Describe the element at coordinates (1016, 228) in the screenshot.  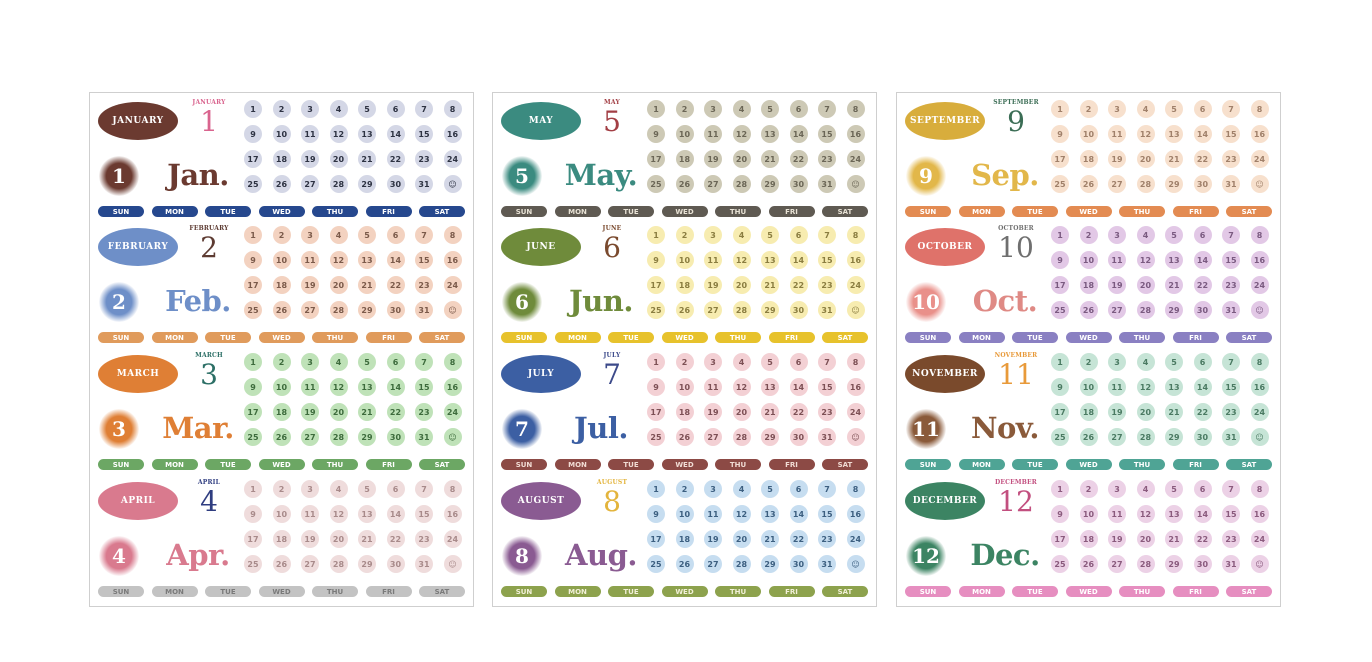
I see `month-arc-label: OCTOBER` at that location.